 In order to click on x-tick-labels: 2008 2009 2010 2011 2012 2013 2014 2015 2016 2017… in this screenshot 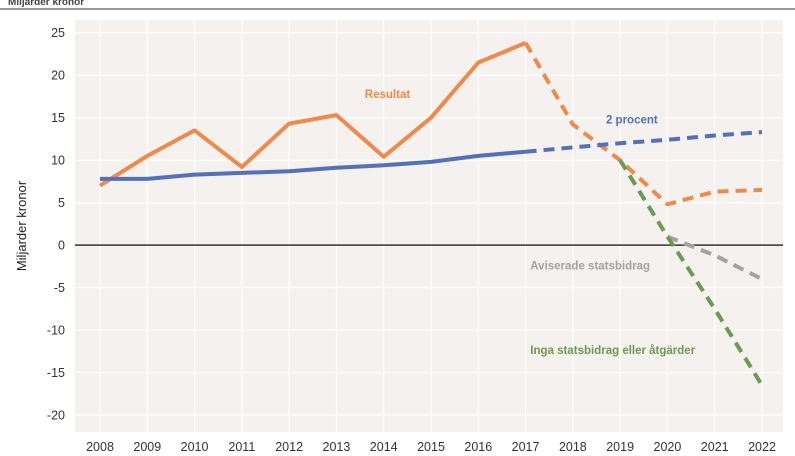, I will do `click(431, 447)`.